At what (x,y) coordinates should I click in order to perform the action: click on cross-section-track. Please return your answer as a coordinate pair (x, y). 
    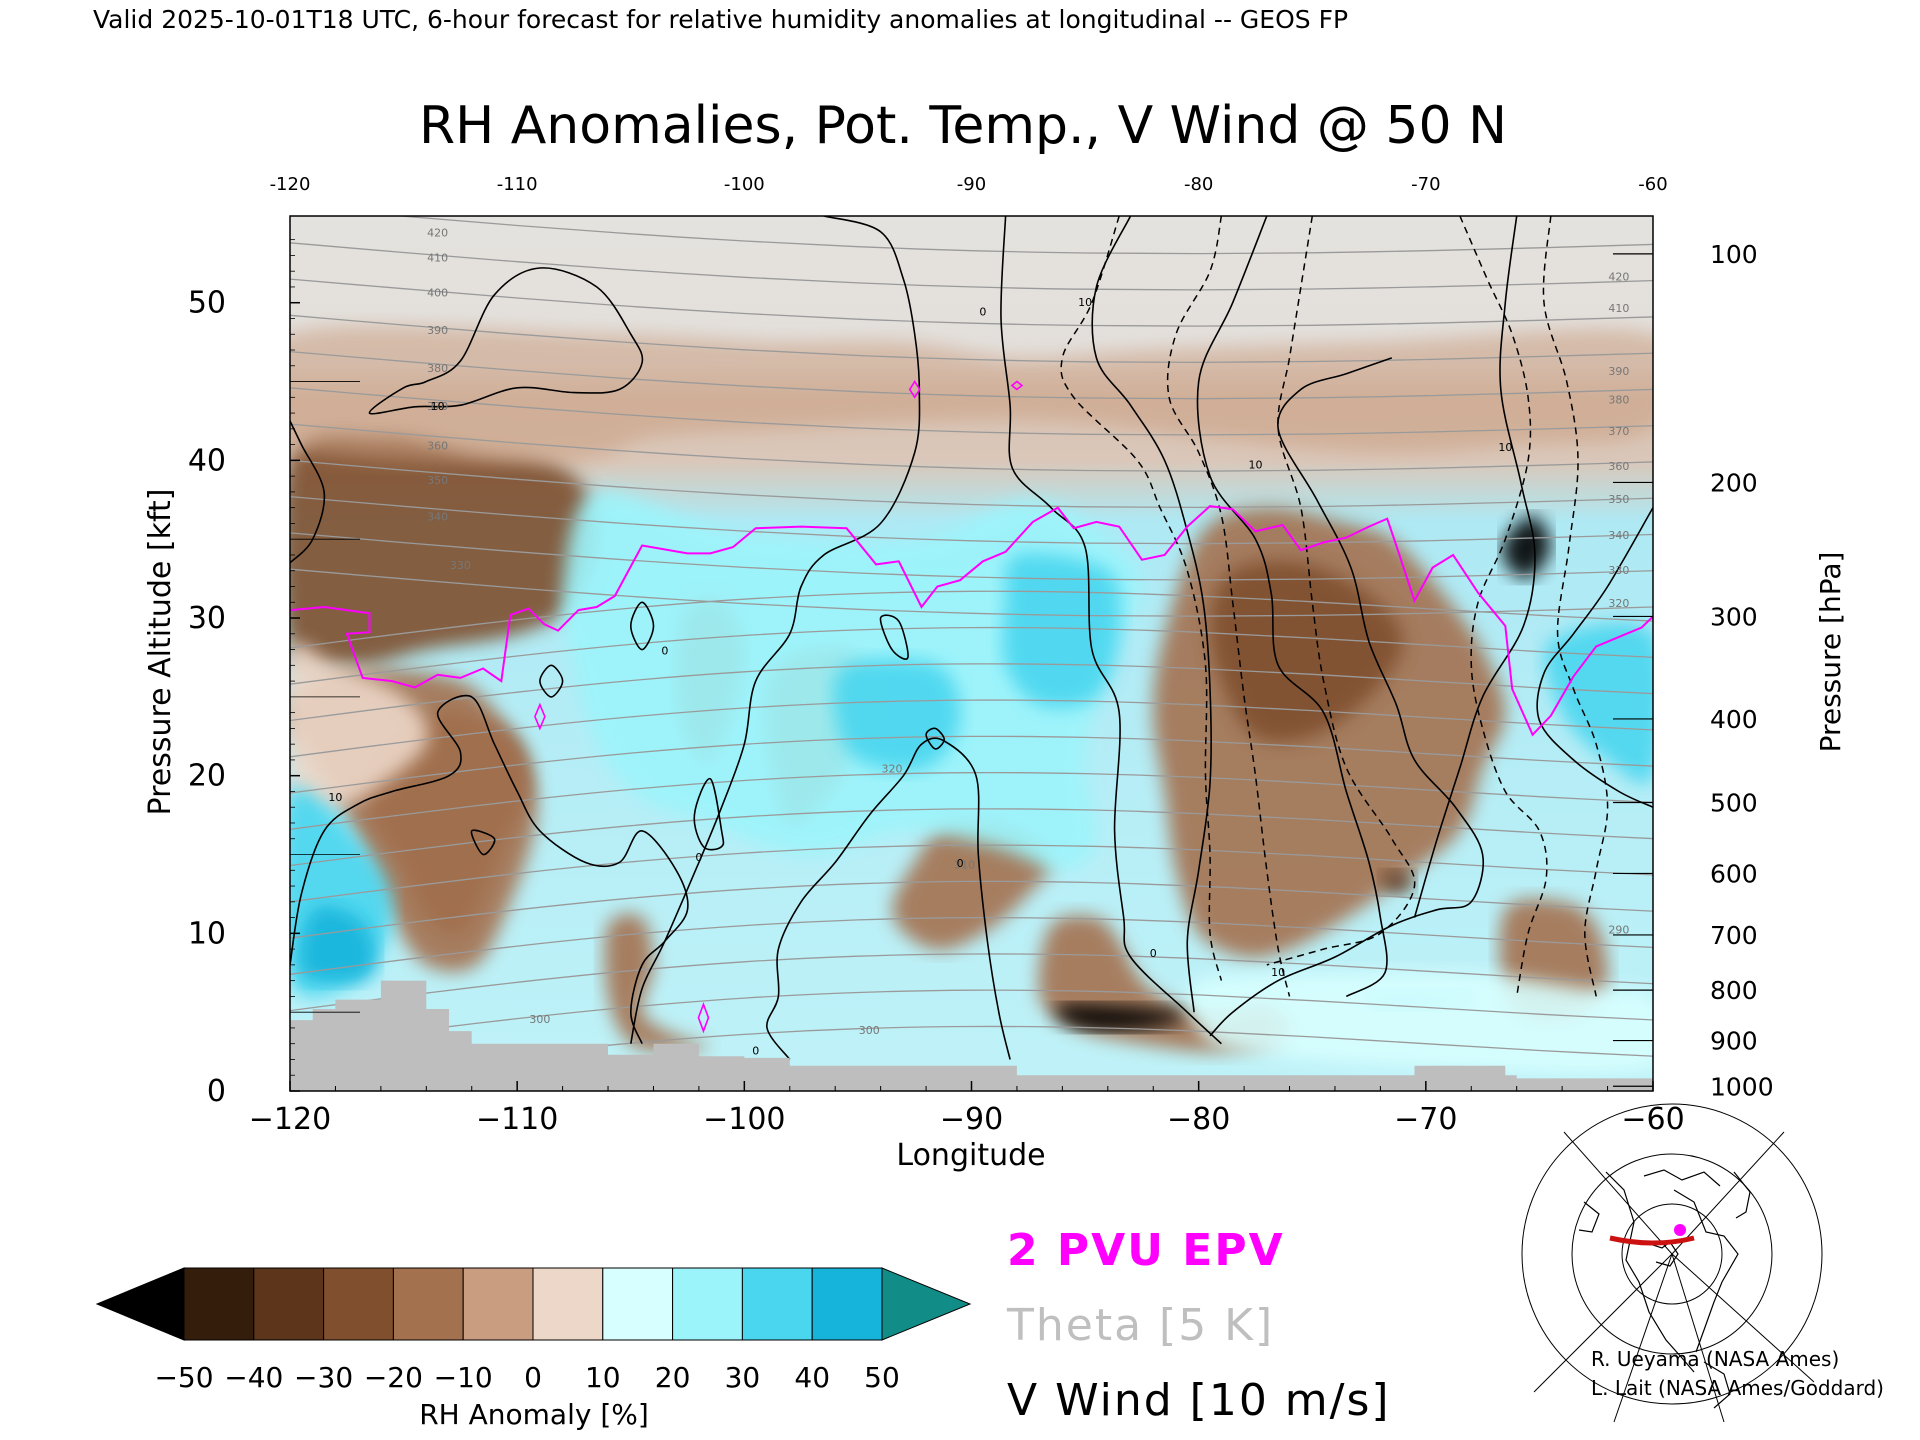
    Looking at the image, I should click on (1652, 1240).